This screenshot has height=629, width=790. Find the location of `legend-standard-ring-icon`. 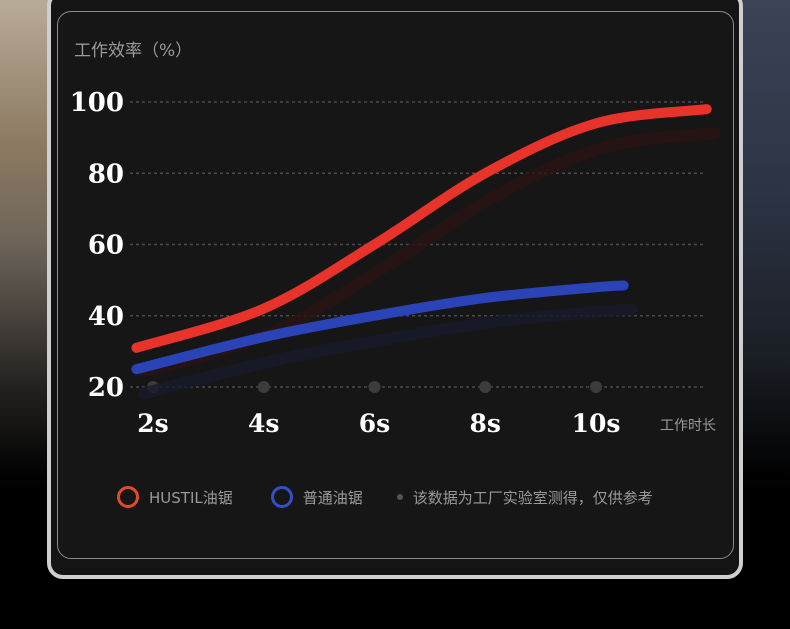

legend-standard-ring-icon is located at coordinates (281, 497).